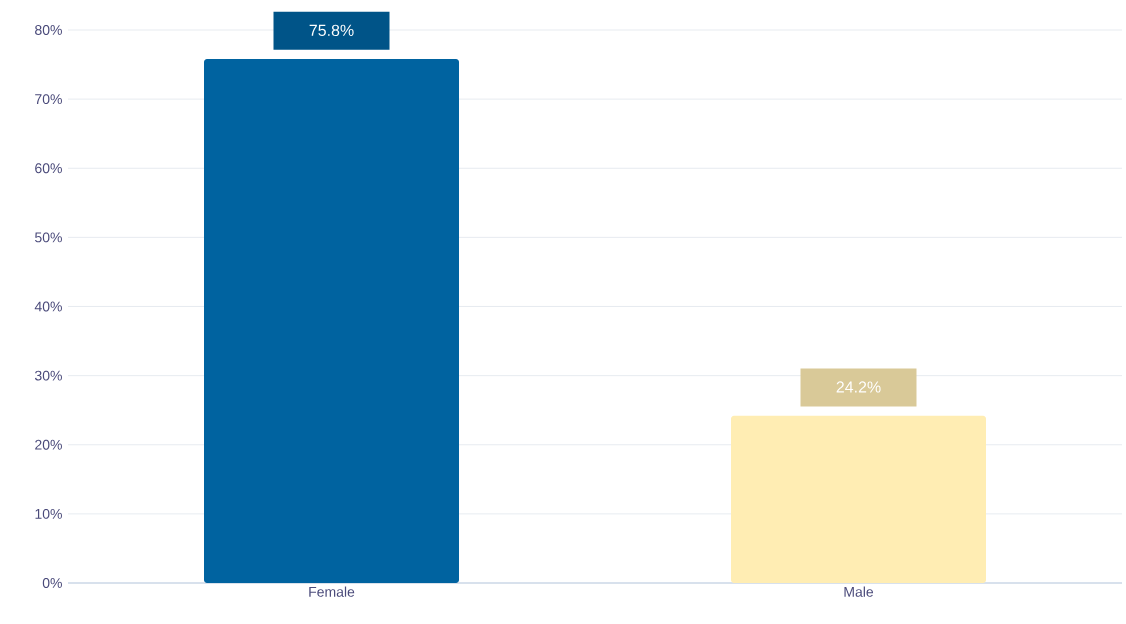 This screenshot has height=624, width=1126. Describe the element at coordinates (48, 99) in the screenshot. I see `y-tick-label: 70%` at that location.